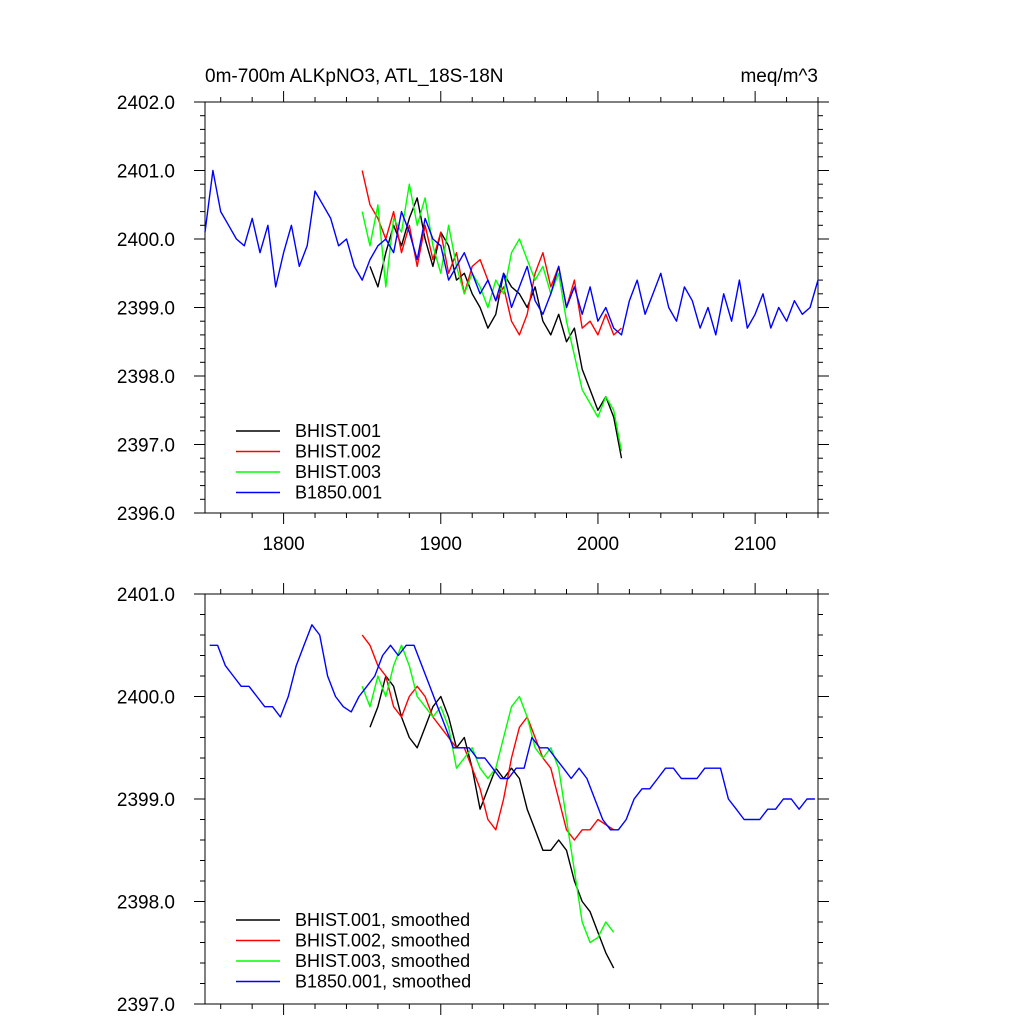 The width and height of the screenshot is (1024, 1024). I want to click on legend-label: BHIST.002, so click(338, 452).